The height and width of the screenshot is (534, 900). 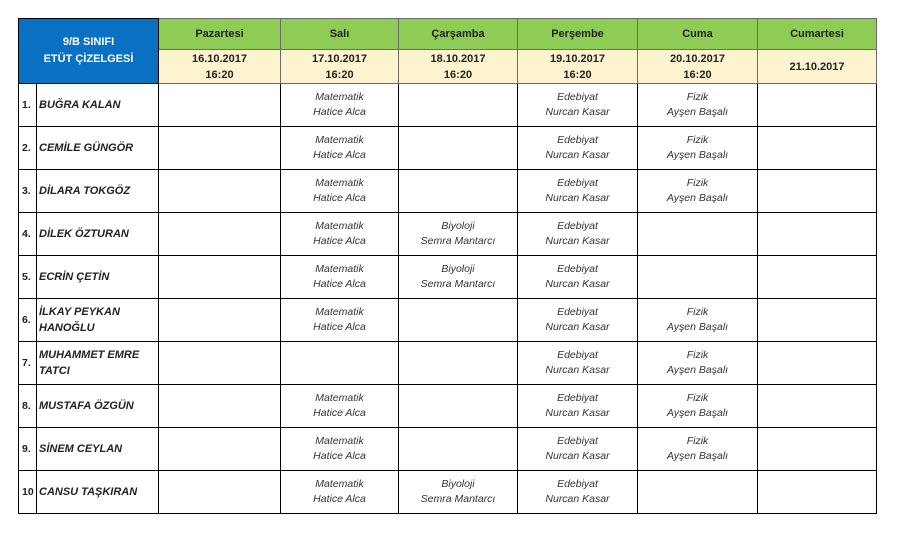 I want to click on student-name: CANSU TAŞKIRAN, so click(x=97, y=492).